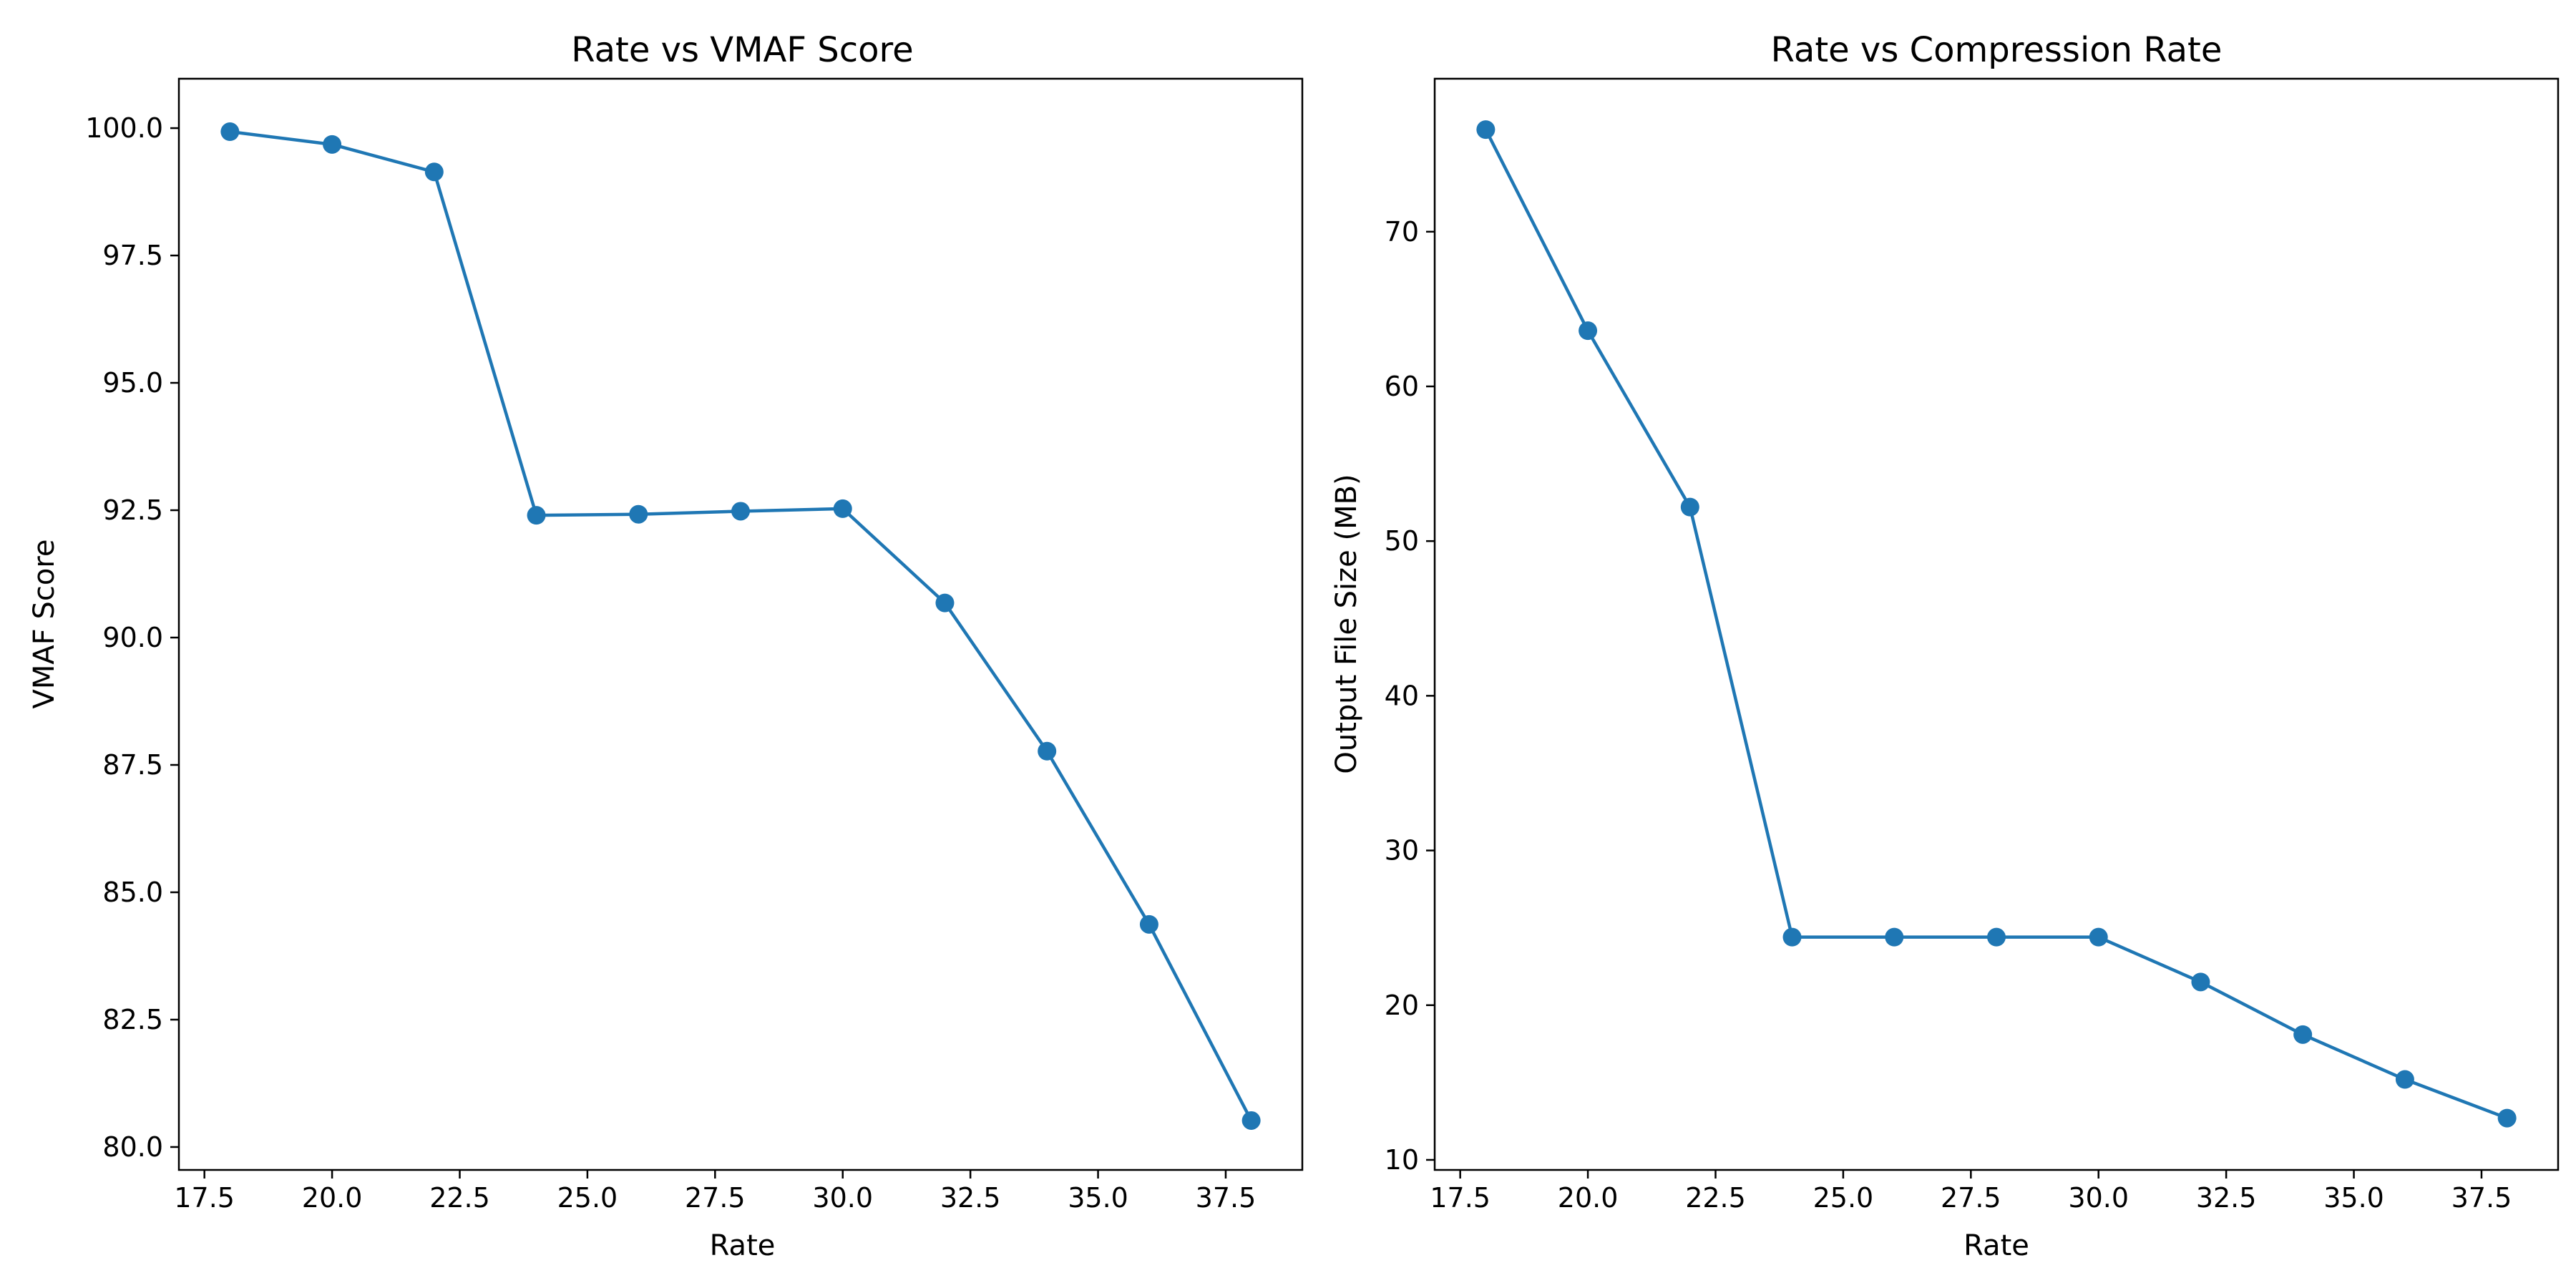  I want to click on y-tick-label: 100.0, so click(124, 128).